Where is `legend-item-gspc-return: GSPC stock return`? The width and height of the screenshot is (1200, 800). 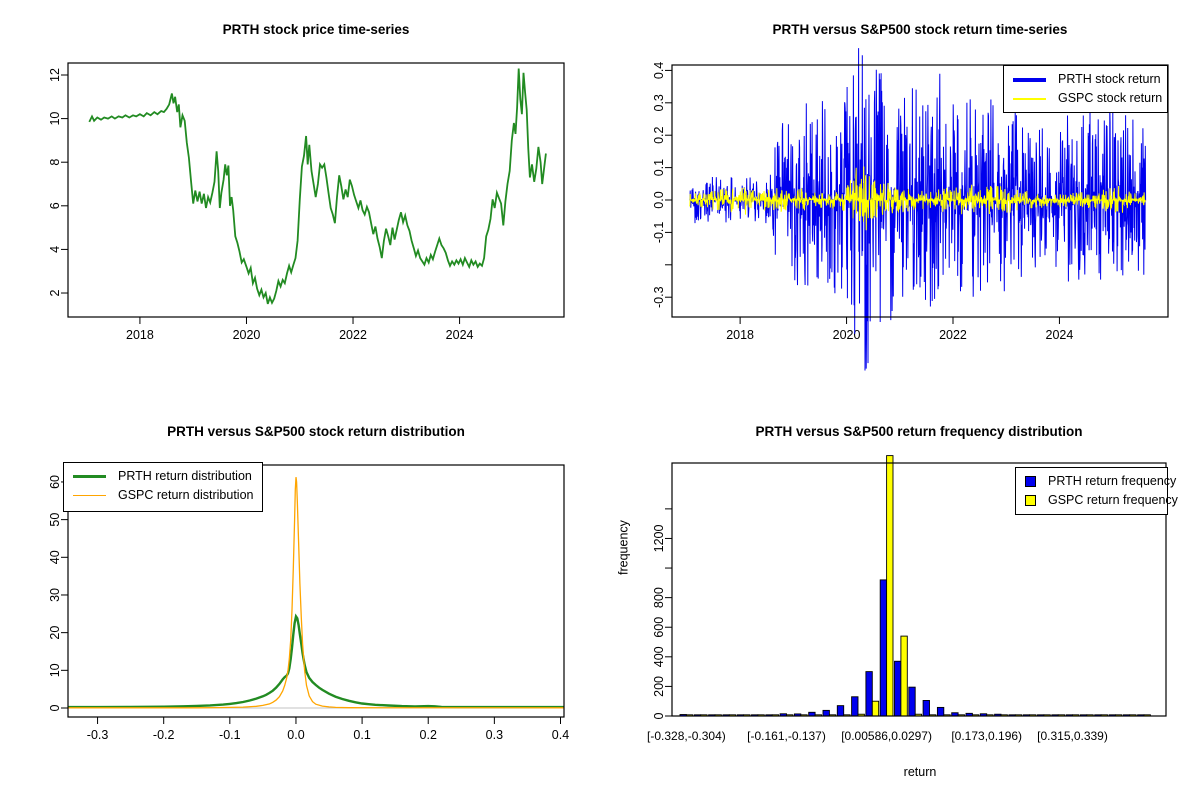
legend-item-gspc-return: GSPC stock return is located at coordinates (1090, 98).